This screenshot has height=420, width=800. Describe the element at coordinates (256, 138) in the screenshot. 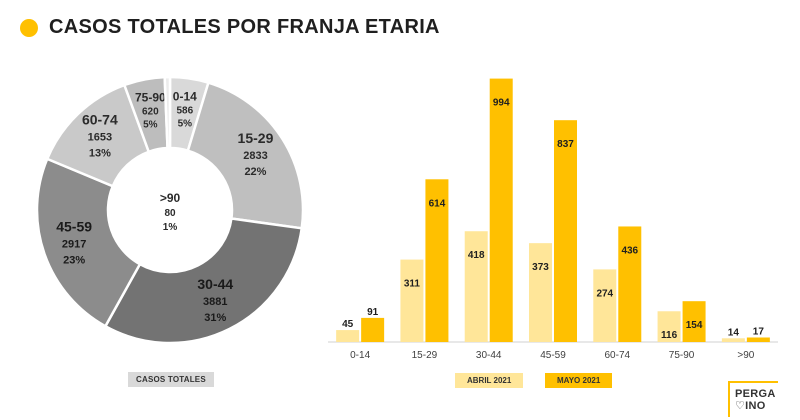

I see `pie-label-1-name: 15-29` at that location.